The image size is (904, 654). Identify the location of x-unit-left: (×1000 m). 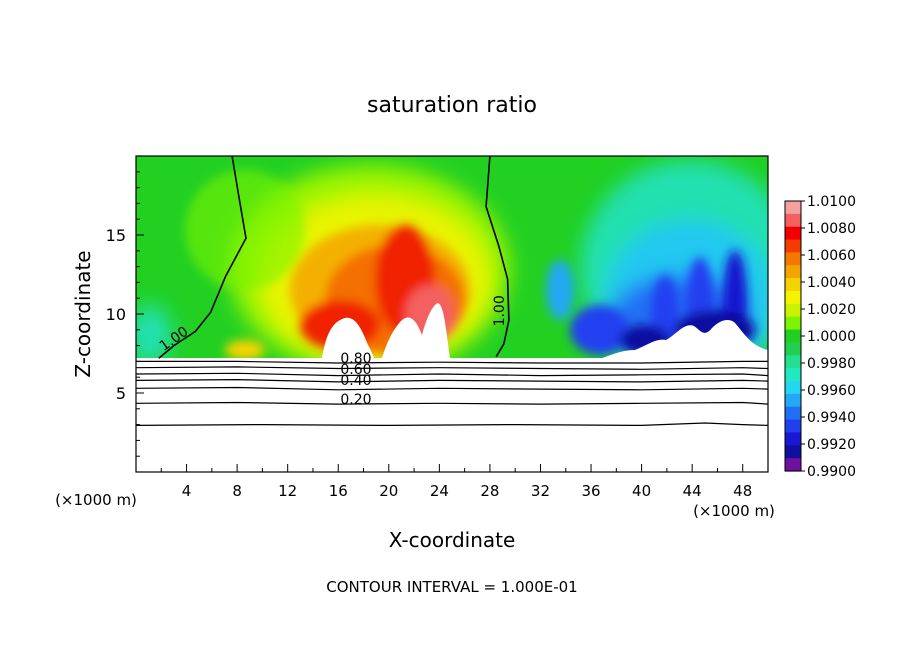
(96, 500).